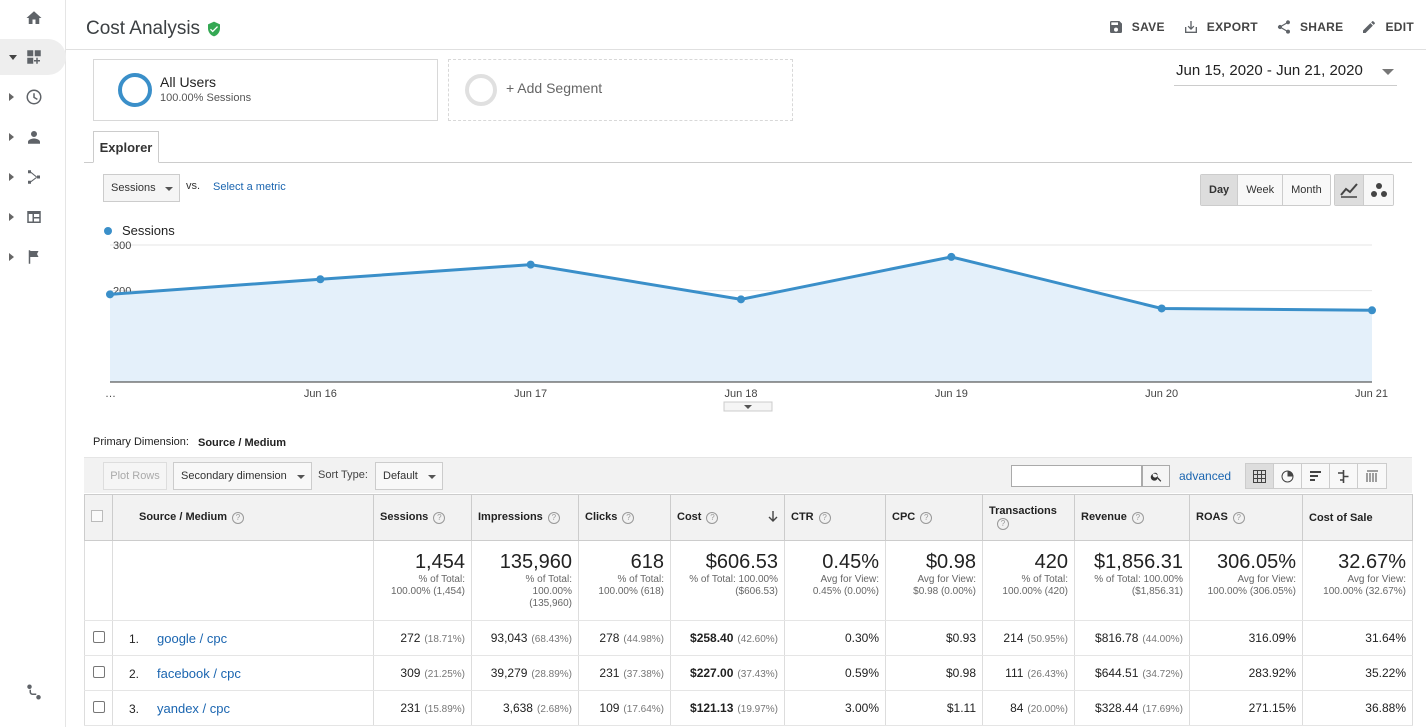 The height and width of the screenshot is (727, 1426). I want to click on data-point, so click(530, 264).